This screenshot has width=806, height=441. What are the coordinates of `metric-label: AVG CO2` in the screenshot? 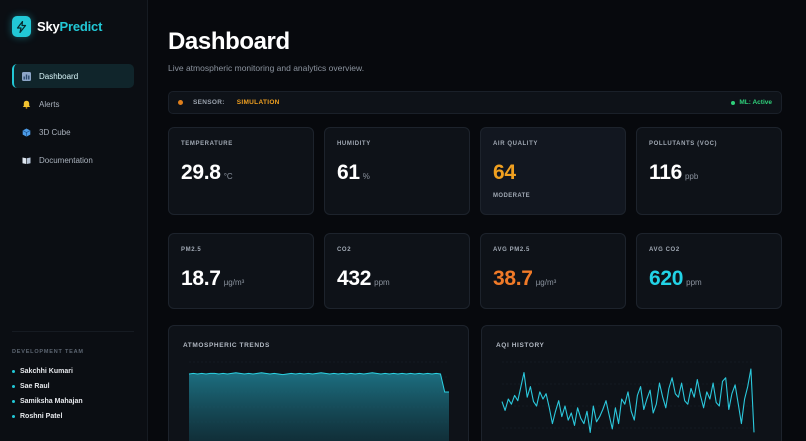 It's located at (664, 250).